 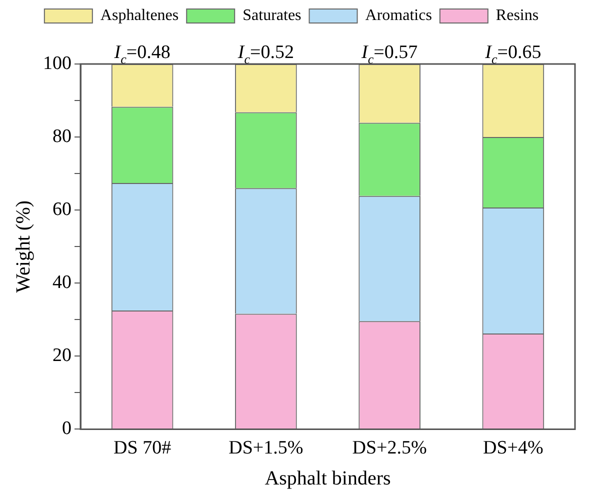 I want to click on y-tick-label: 40, so click(x=62, y=283).